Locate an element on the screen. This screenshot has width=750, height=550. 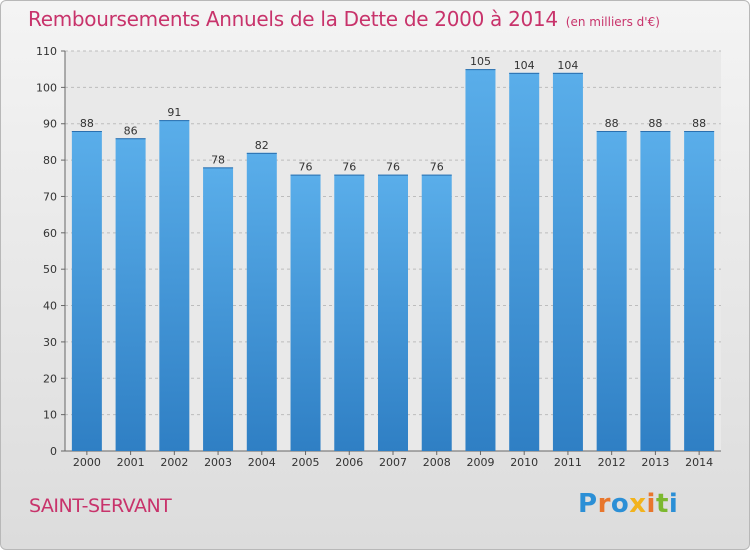
x-tick-label: 2003 is located at coordinates (218, 462).